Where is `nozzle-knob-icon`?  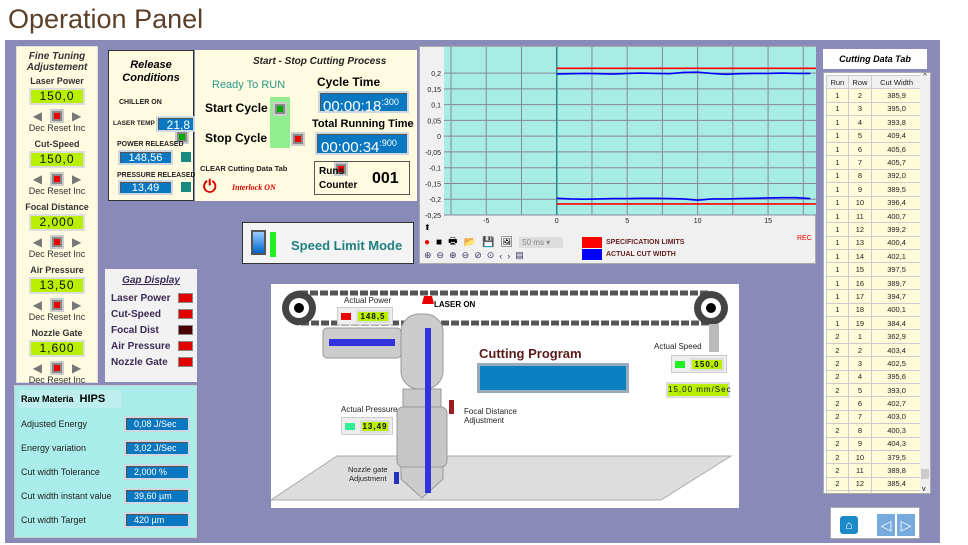 nozzle-knob-icon is located at coordinates (396, 478).